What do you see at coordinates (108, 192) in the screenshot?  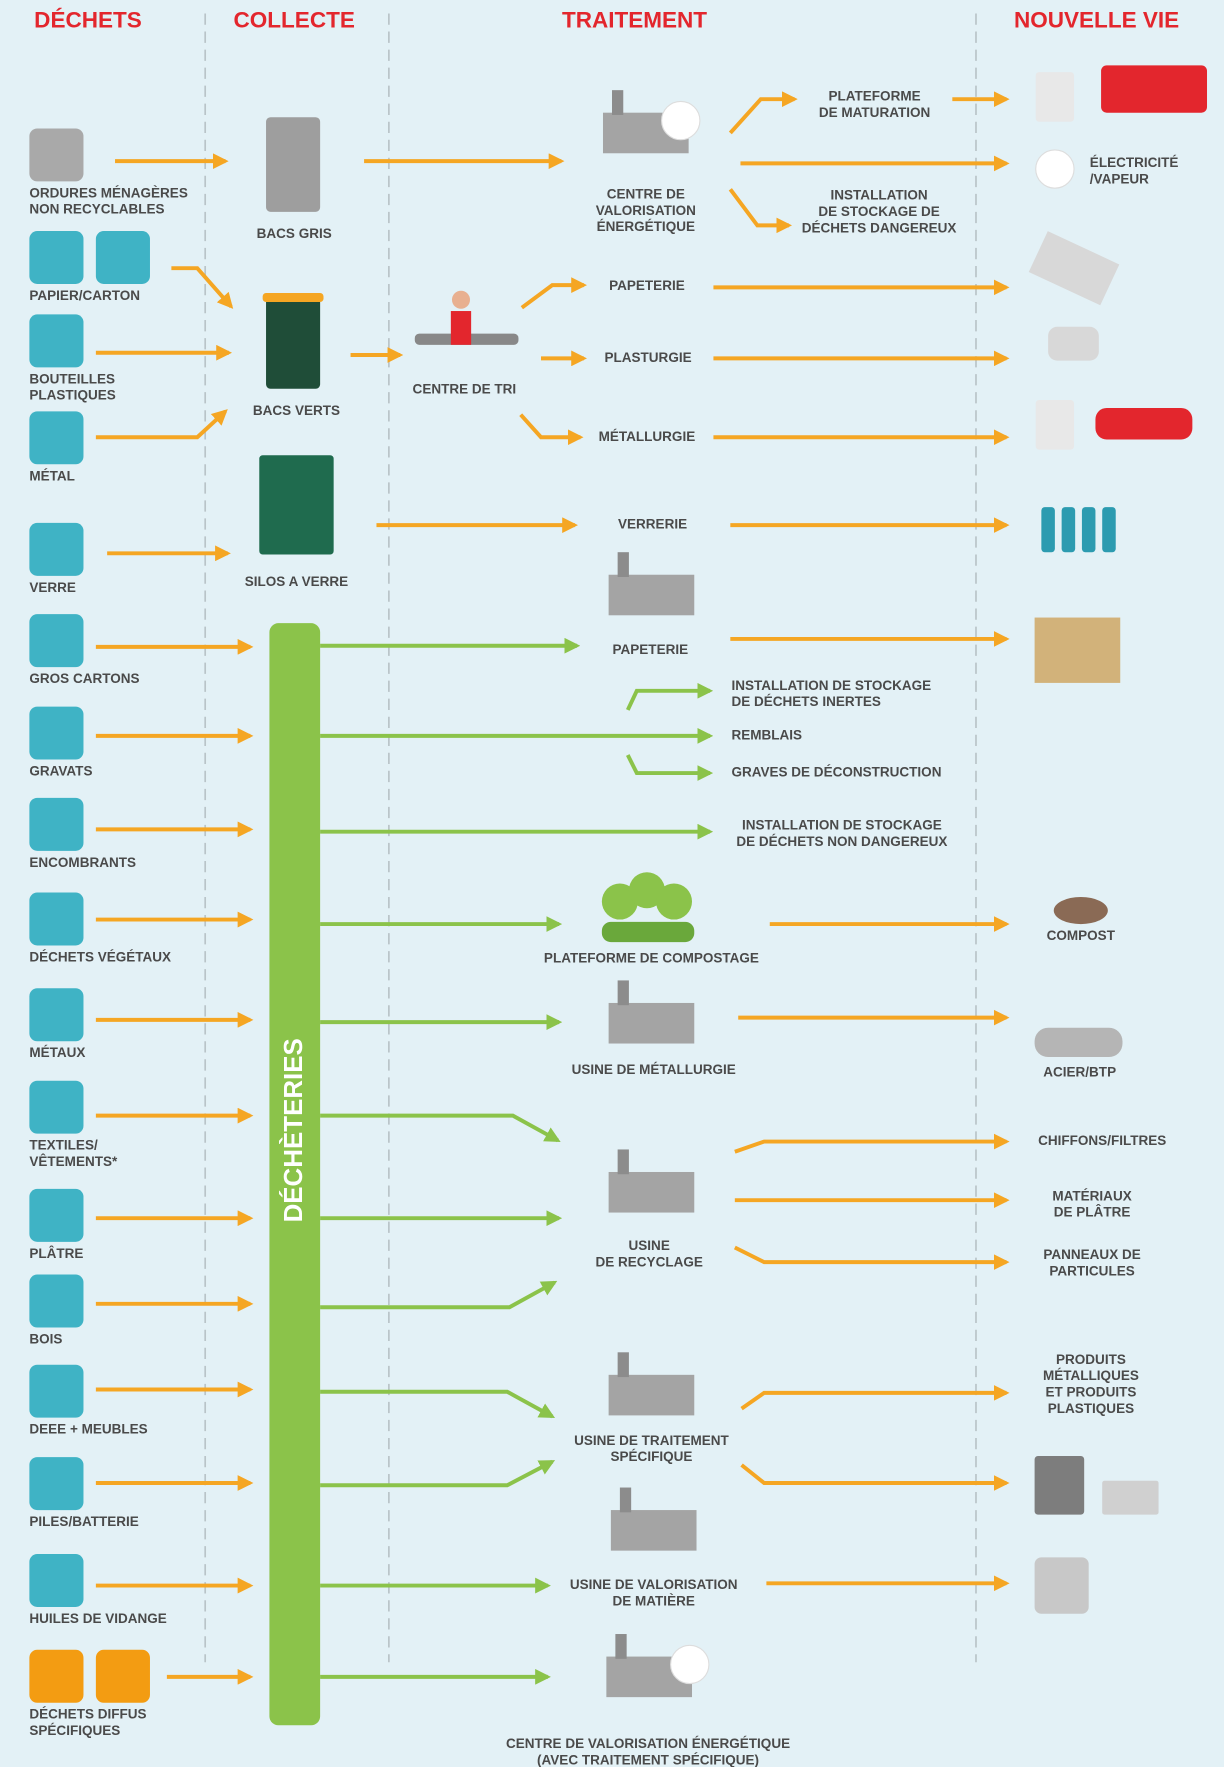 I see `dechets-label: ORDURES MÉNAGÈRES` at bounding box center [108, 192].